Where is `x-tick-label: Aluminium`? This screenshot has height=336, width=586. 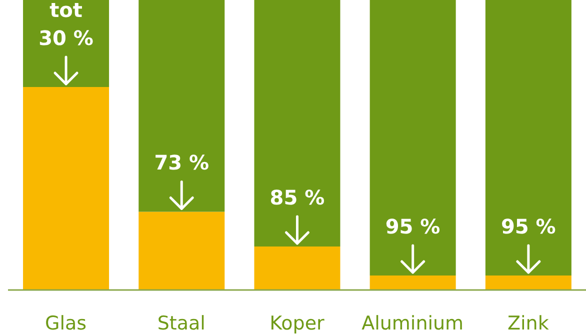
x-tick-label: Aluminium is located at coordinates (413, 323).